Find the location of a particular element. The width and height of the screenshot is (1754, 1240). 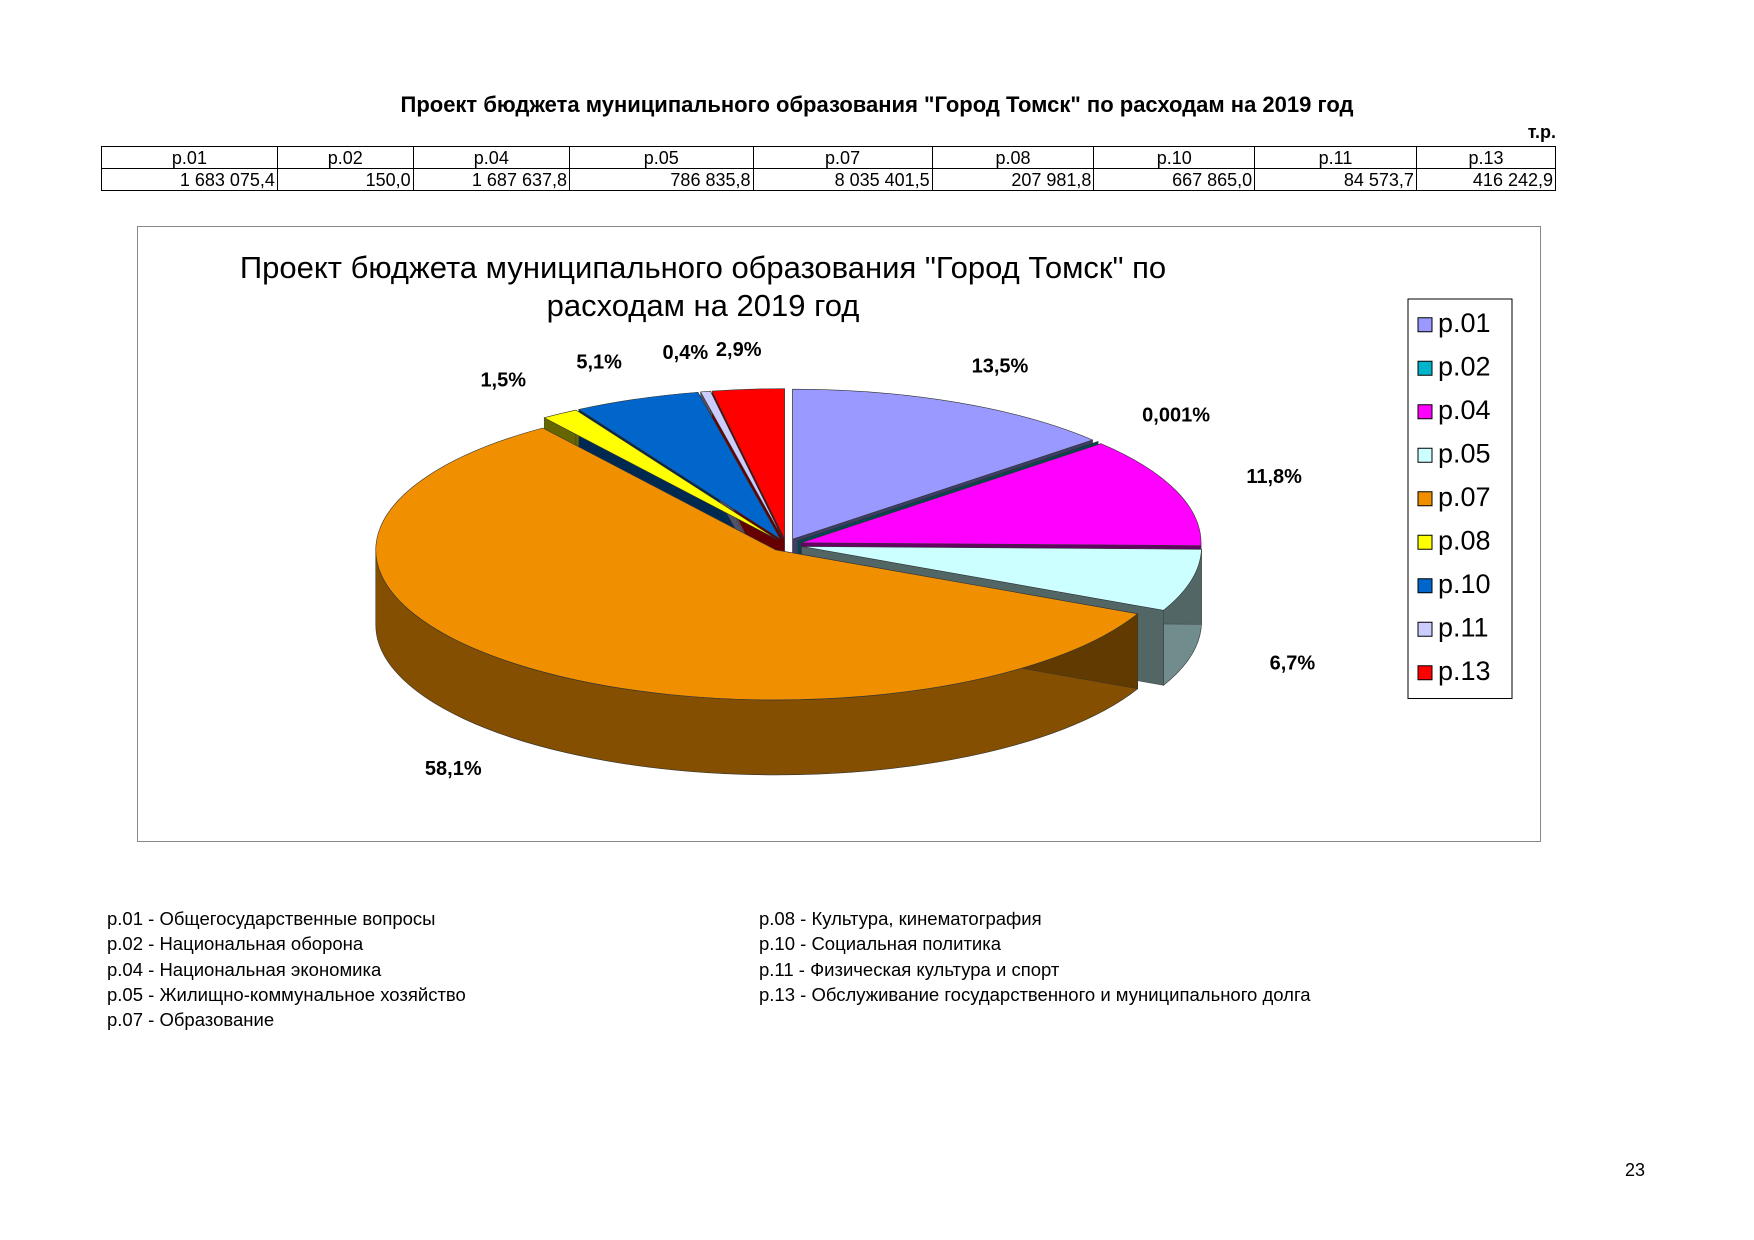

data-label: 58,1% is located at coordinates (453, 769).